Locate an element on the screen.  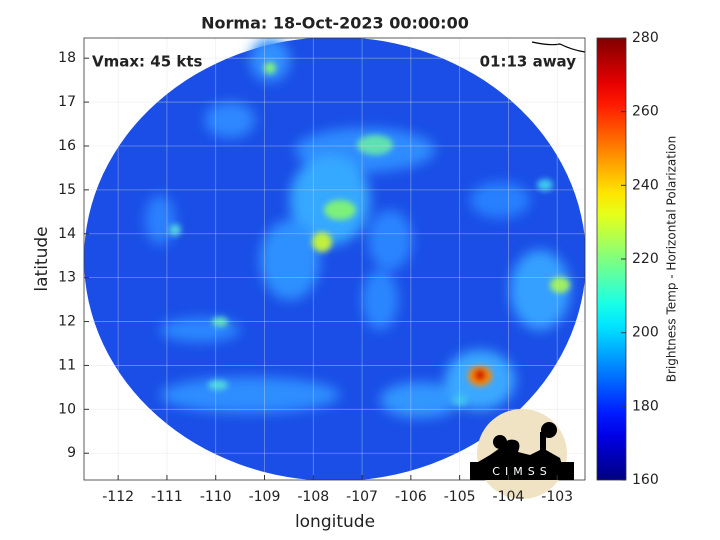
logo-tower is located at coordinates (549, 430).